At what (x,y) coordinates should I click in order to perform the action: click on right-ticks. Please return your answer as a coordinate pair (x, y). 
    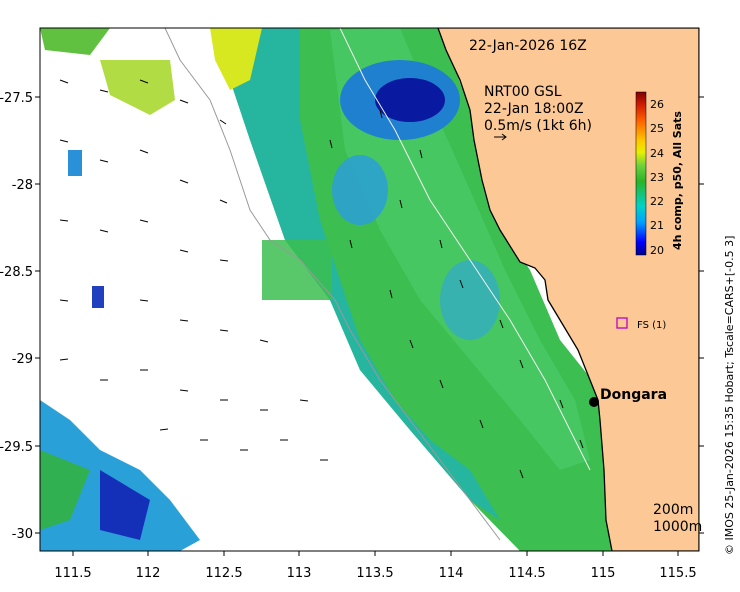
    Looking at the image, I should click on (701, 315).